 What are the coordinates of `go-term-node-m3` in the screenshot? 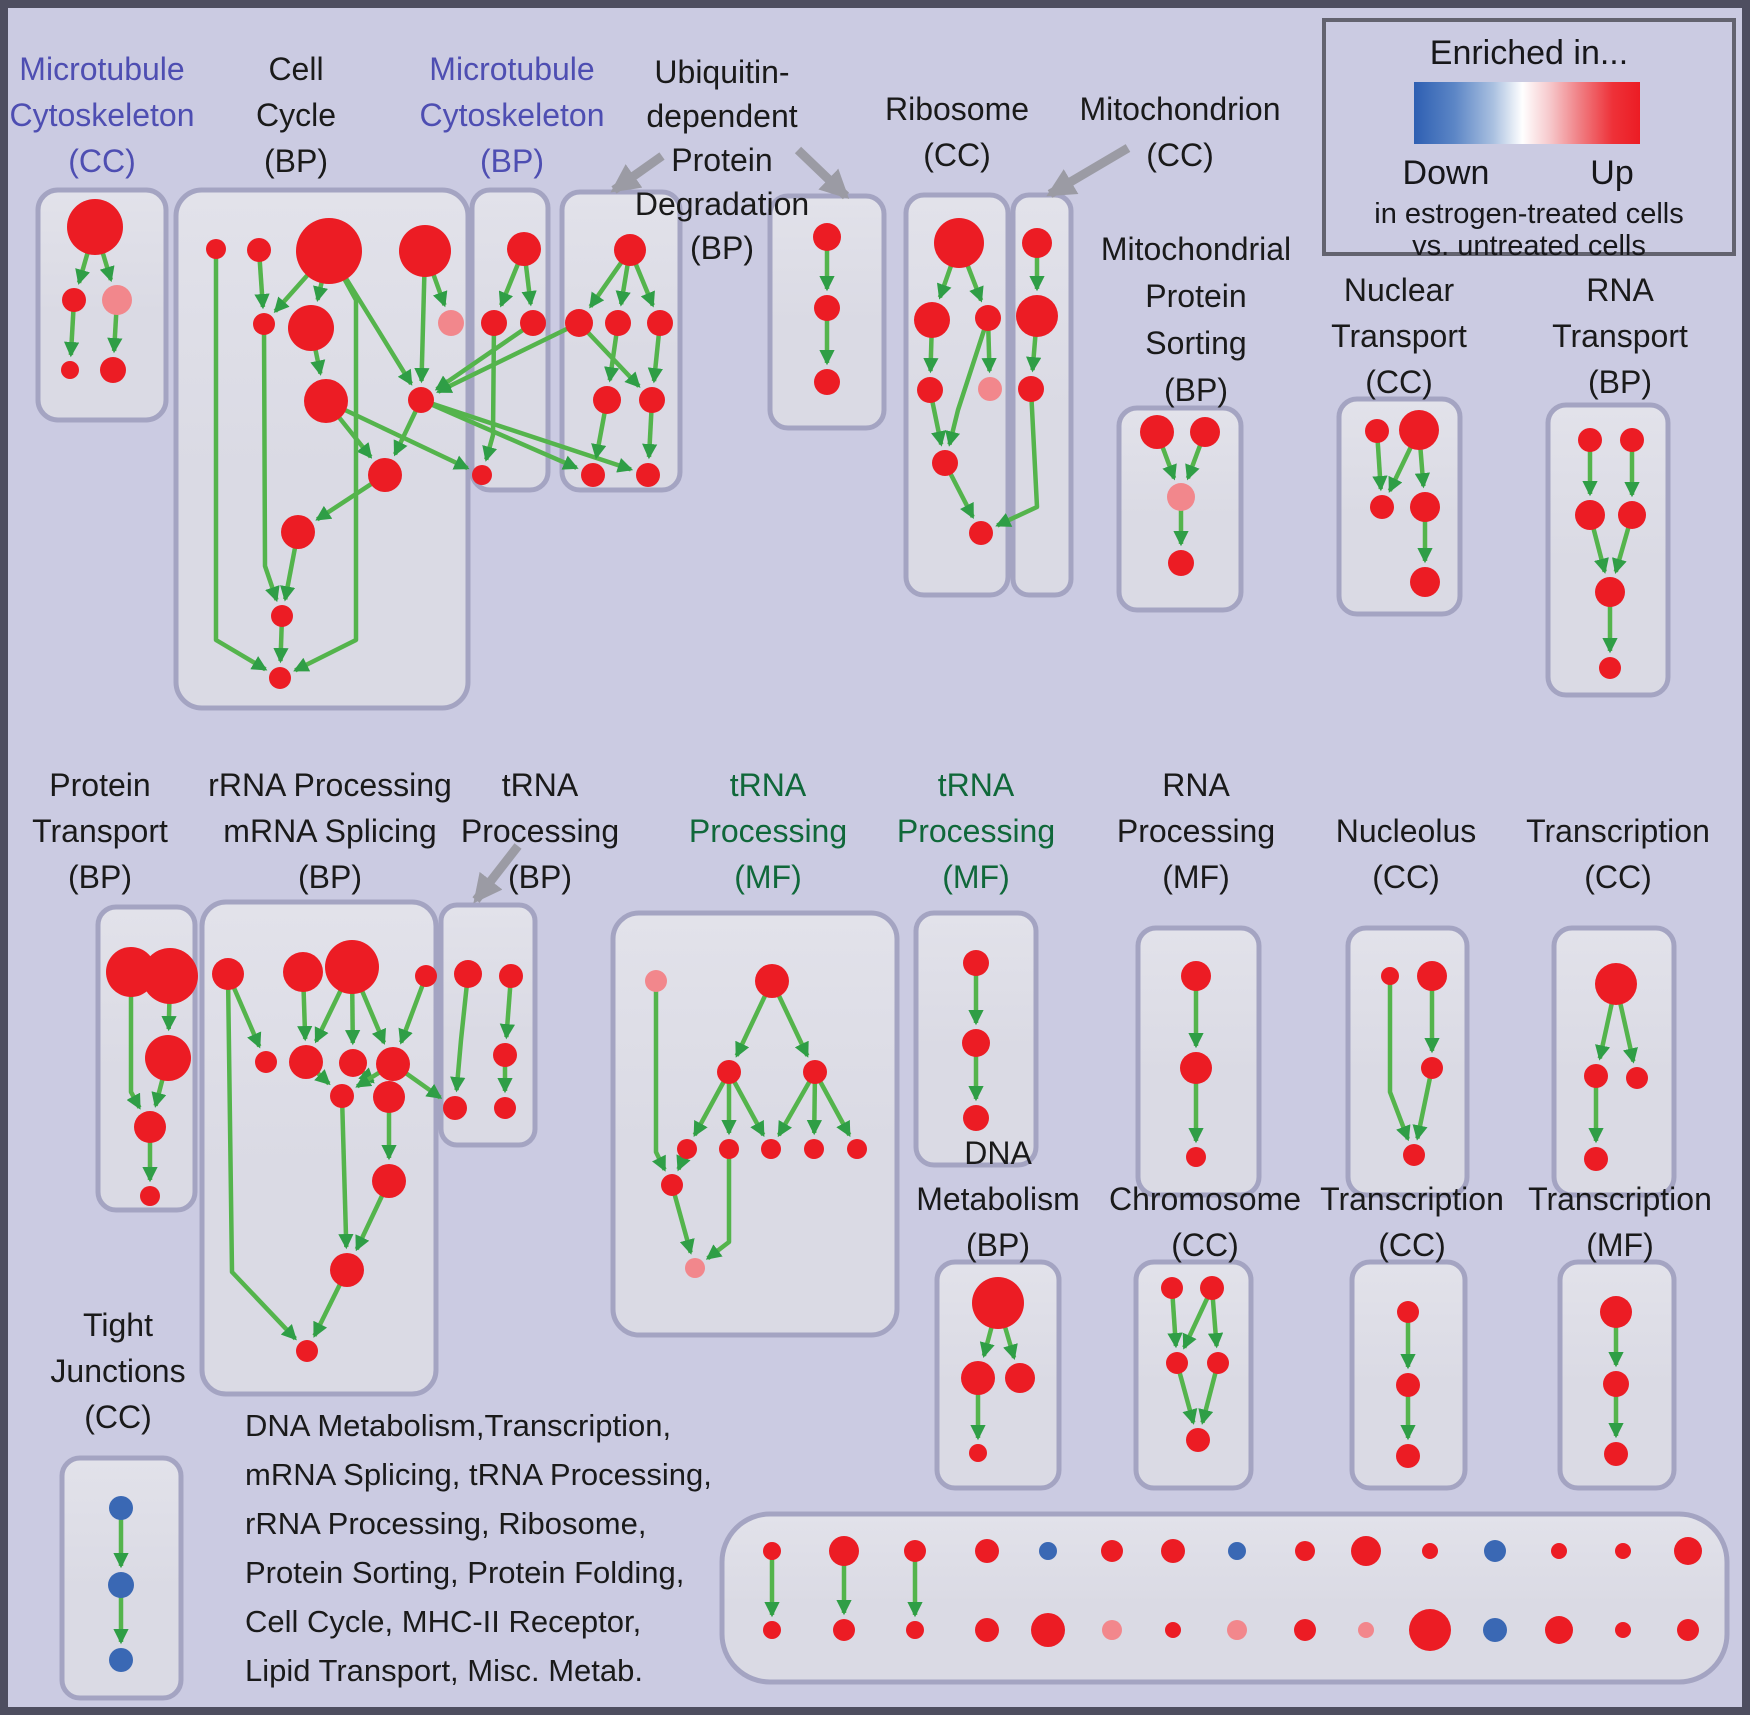 It's located at (352, 967).